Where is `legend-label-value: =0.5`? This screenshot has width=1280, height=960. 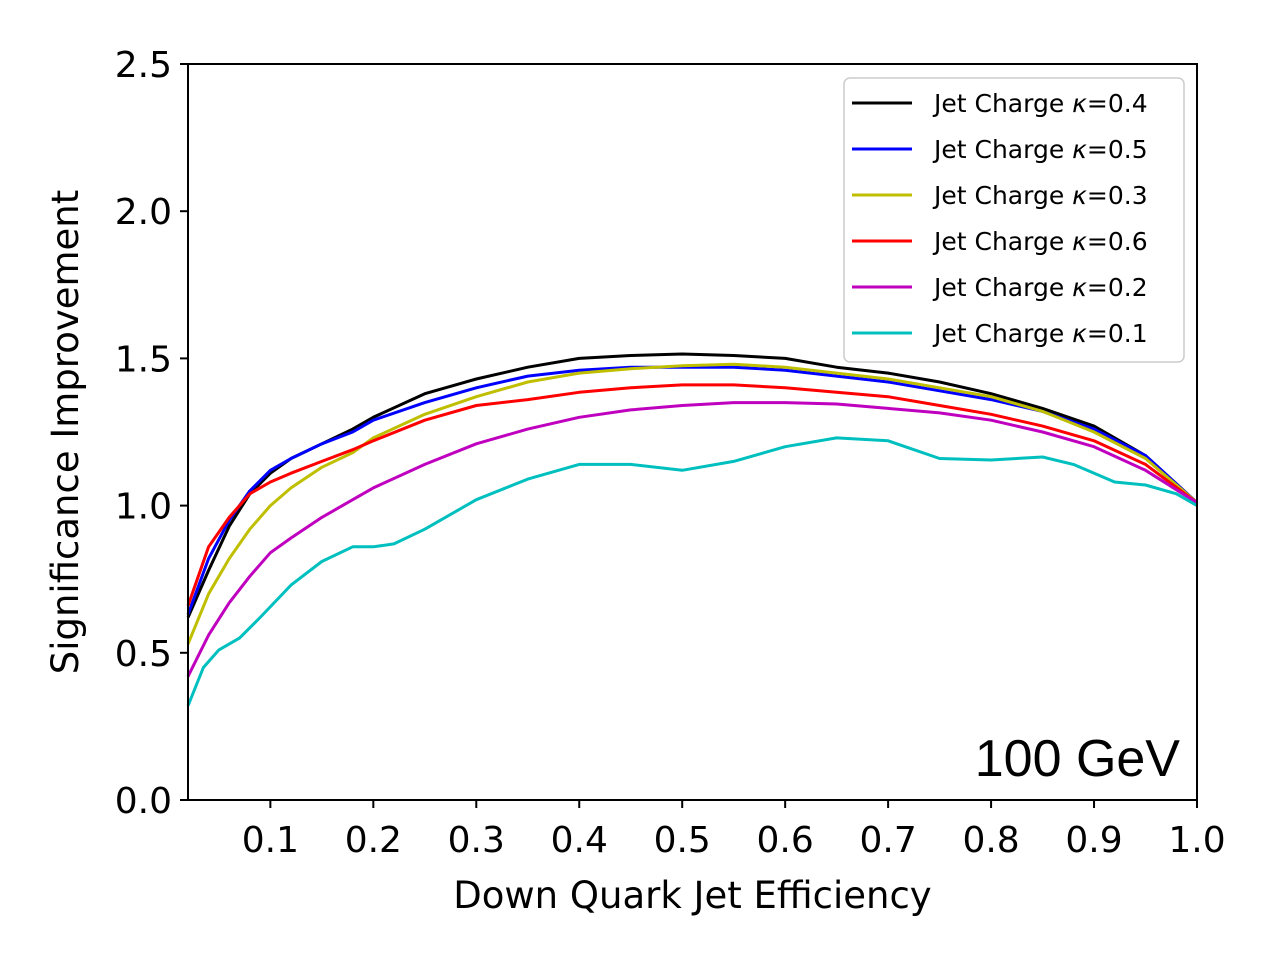 legend-label-value: =0.5 is located at coordinates (1117, 149).